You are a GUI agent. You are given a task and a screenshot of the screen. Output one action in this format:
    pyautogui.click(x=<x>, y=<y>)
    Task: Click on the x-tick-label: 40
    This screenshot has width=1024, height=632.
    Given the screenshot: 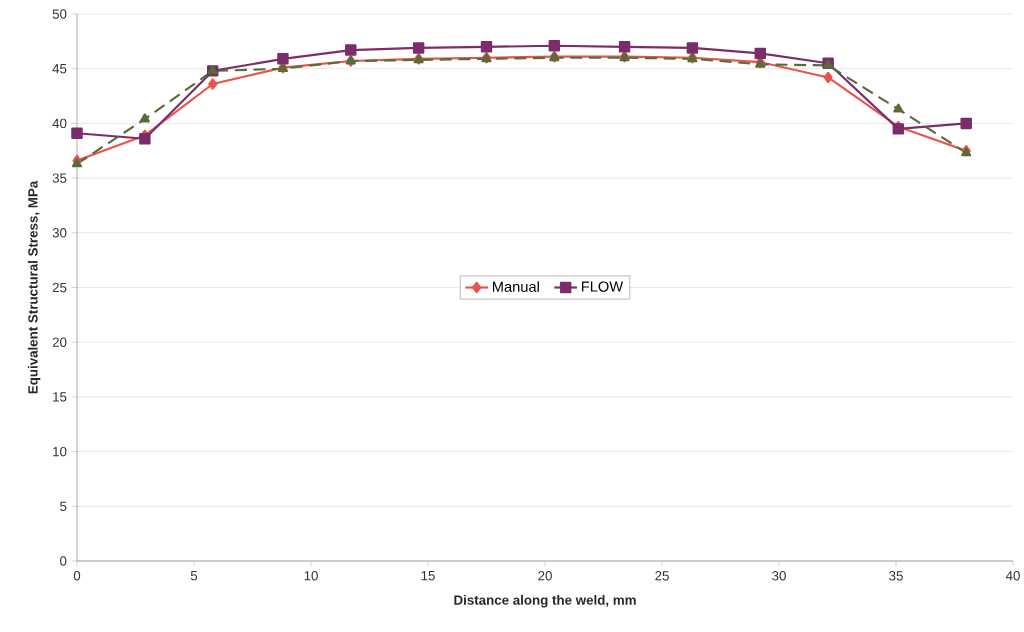 What is the action you would take?
    pyautogui.click(x=1012, y=576)
    